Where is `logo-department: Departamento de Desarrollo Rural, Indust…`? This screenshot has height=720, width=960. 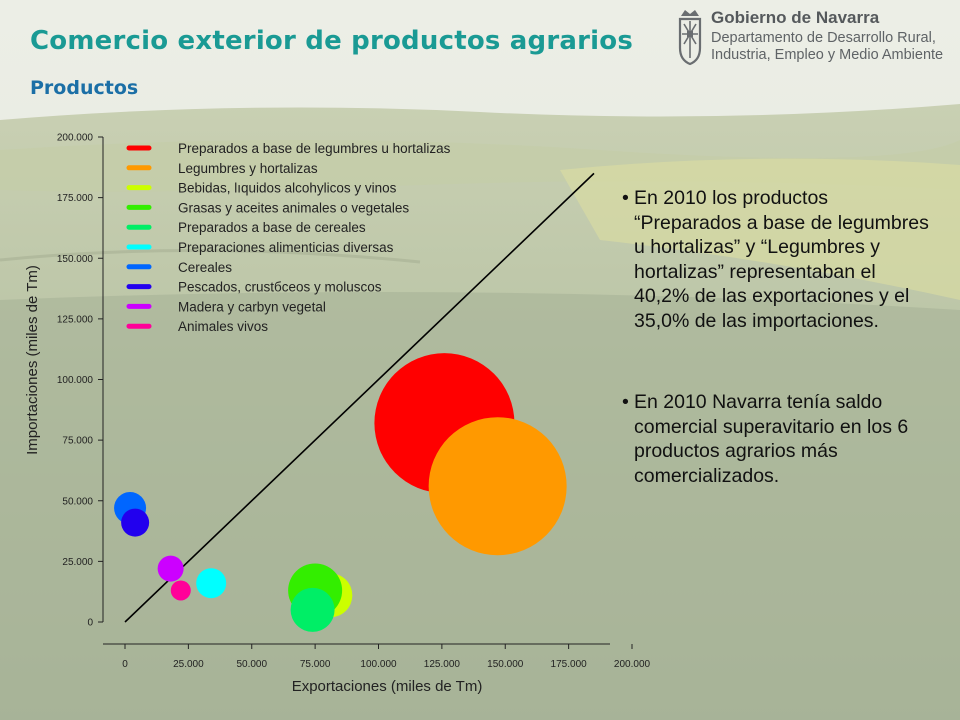
logo-department: Departamento de Desarrollo Rural, Indust… is located at coordinates (827, 47).